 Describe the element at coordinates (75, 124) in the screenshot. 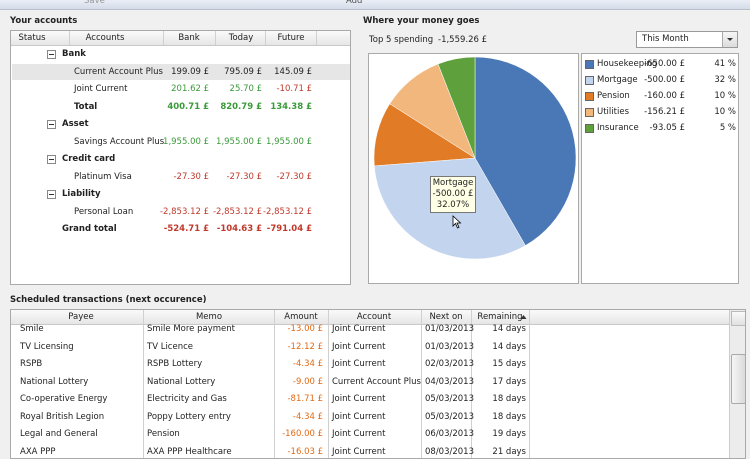

I see `group-name: Asset` at that location.